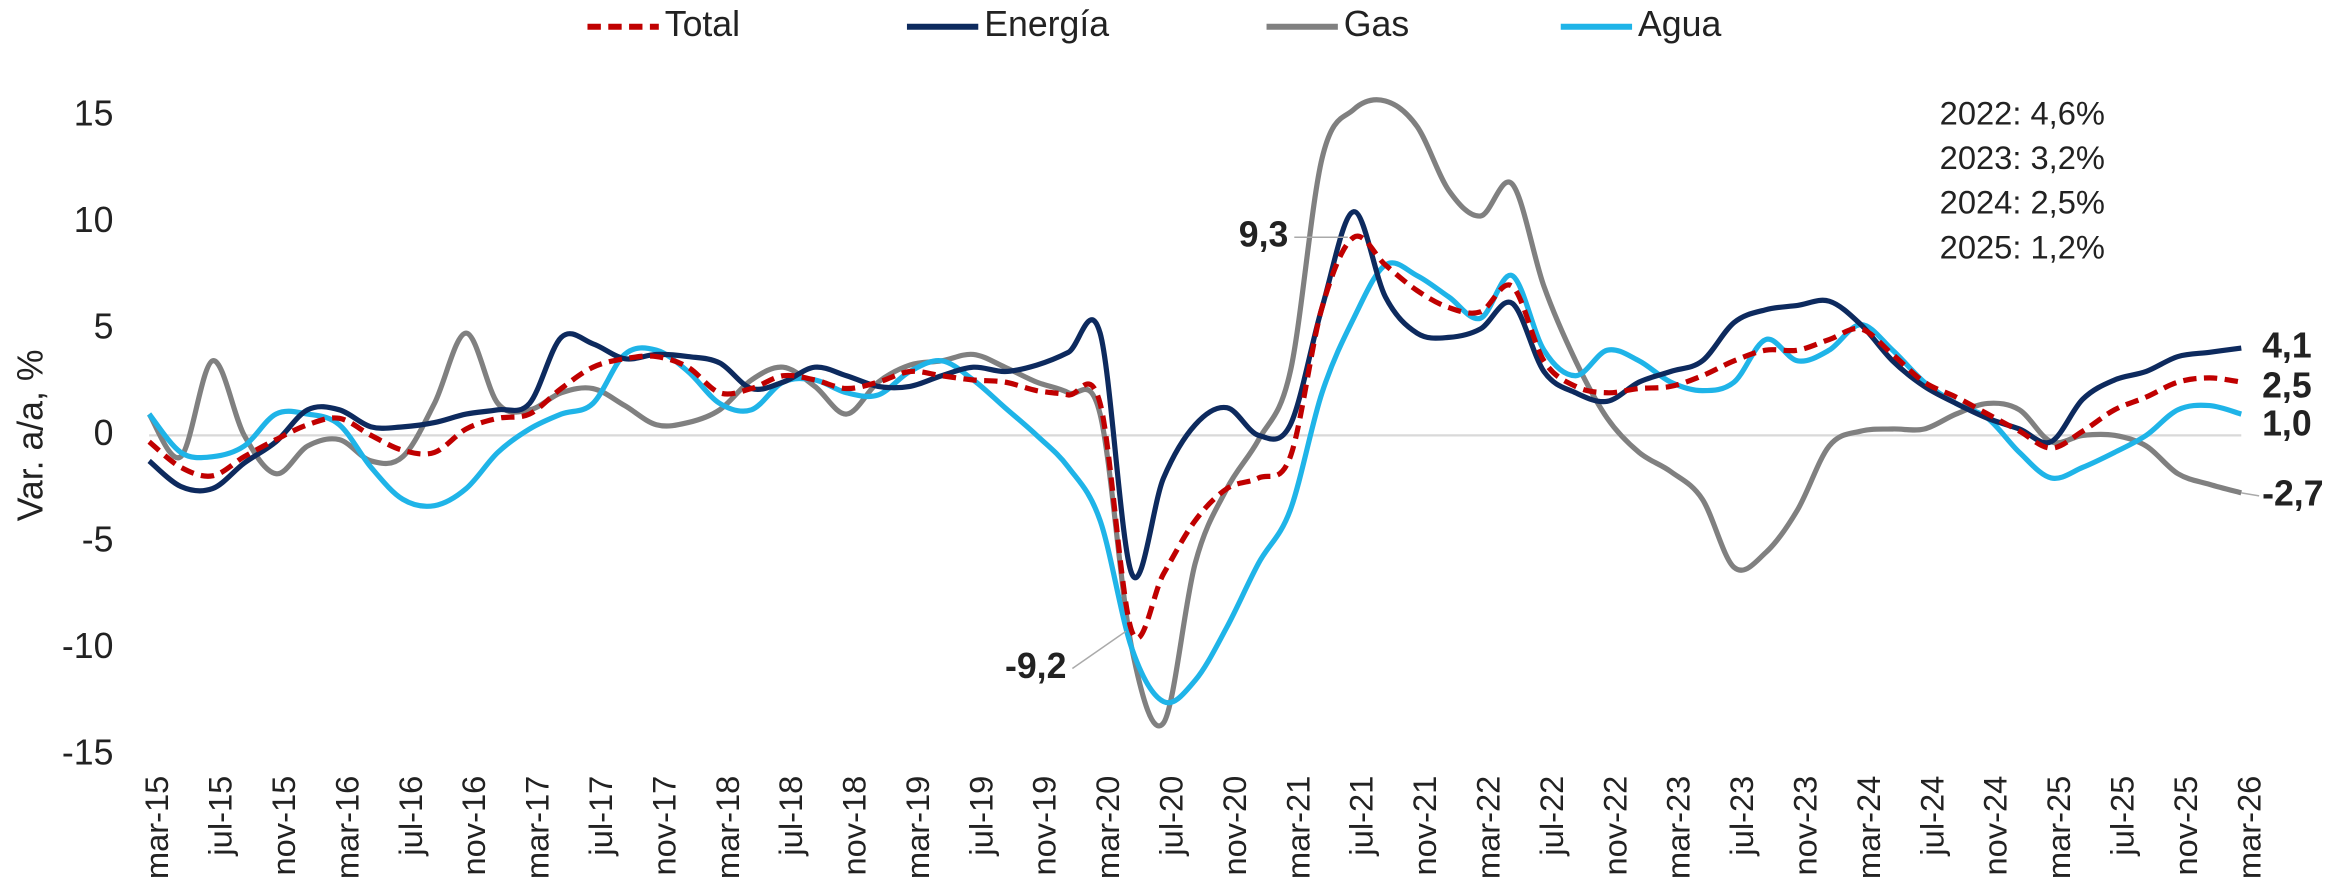 The image size is (2331, 896). Describe the element at coordinates (600, 816) in the screenshot. I see `x-tick-label: jul-17` at that location.